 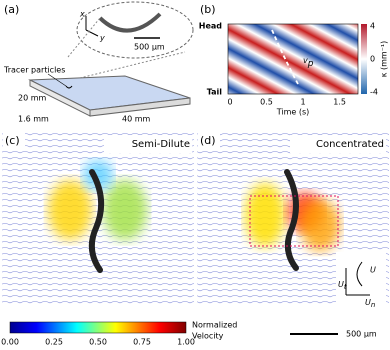 What do you see at coordinates (266, 102) in the screenshot?
I see `x-tick-label: 0.5` at bounding box center [266, 102].